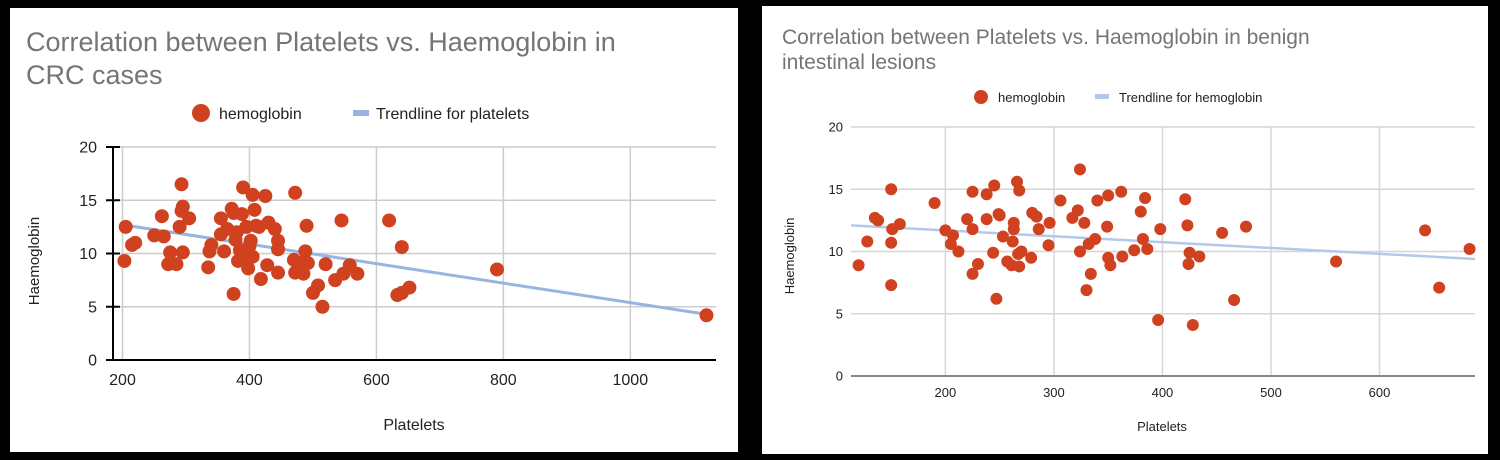  Describe the element at coordinates (88, 148) in the screenshot. I see `y-tick-label: 20` at that location.